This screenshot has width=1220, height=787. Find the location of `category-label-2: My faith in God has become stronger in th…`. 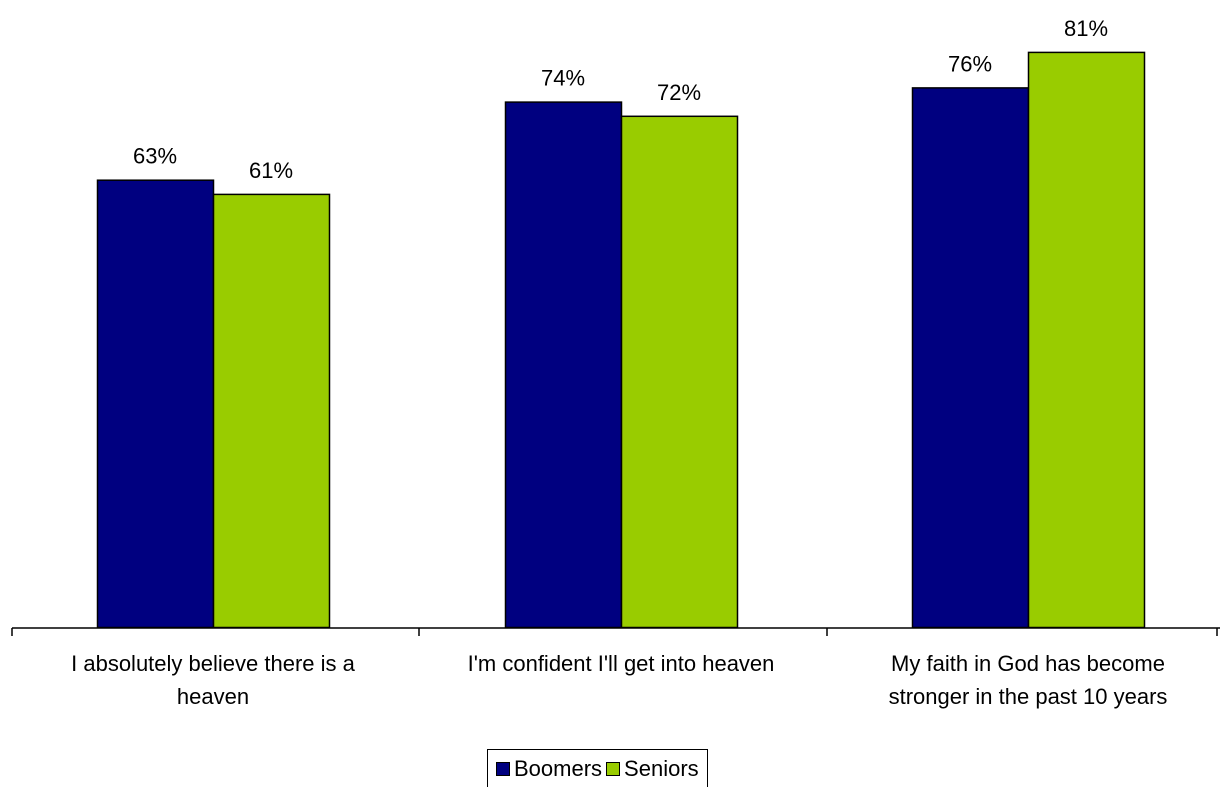

category-label-2: My faith in God has become stronger in th… is located at coordinates (1028, 680).